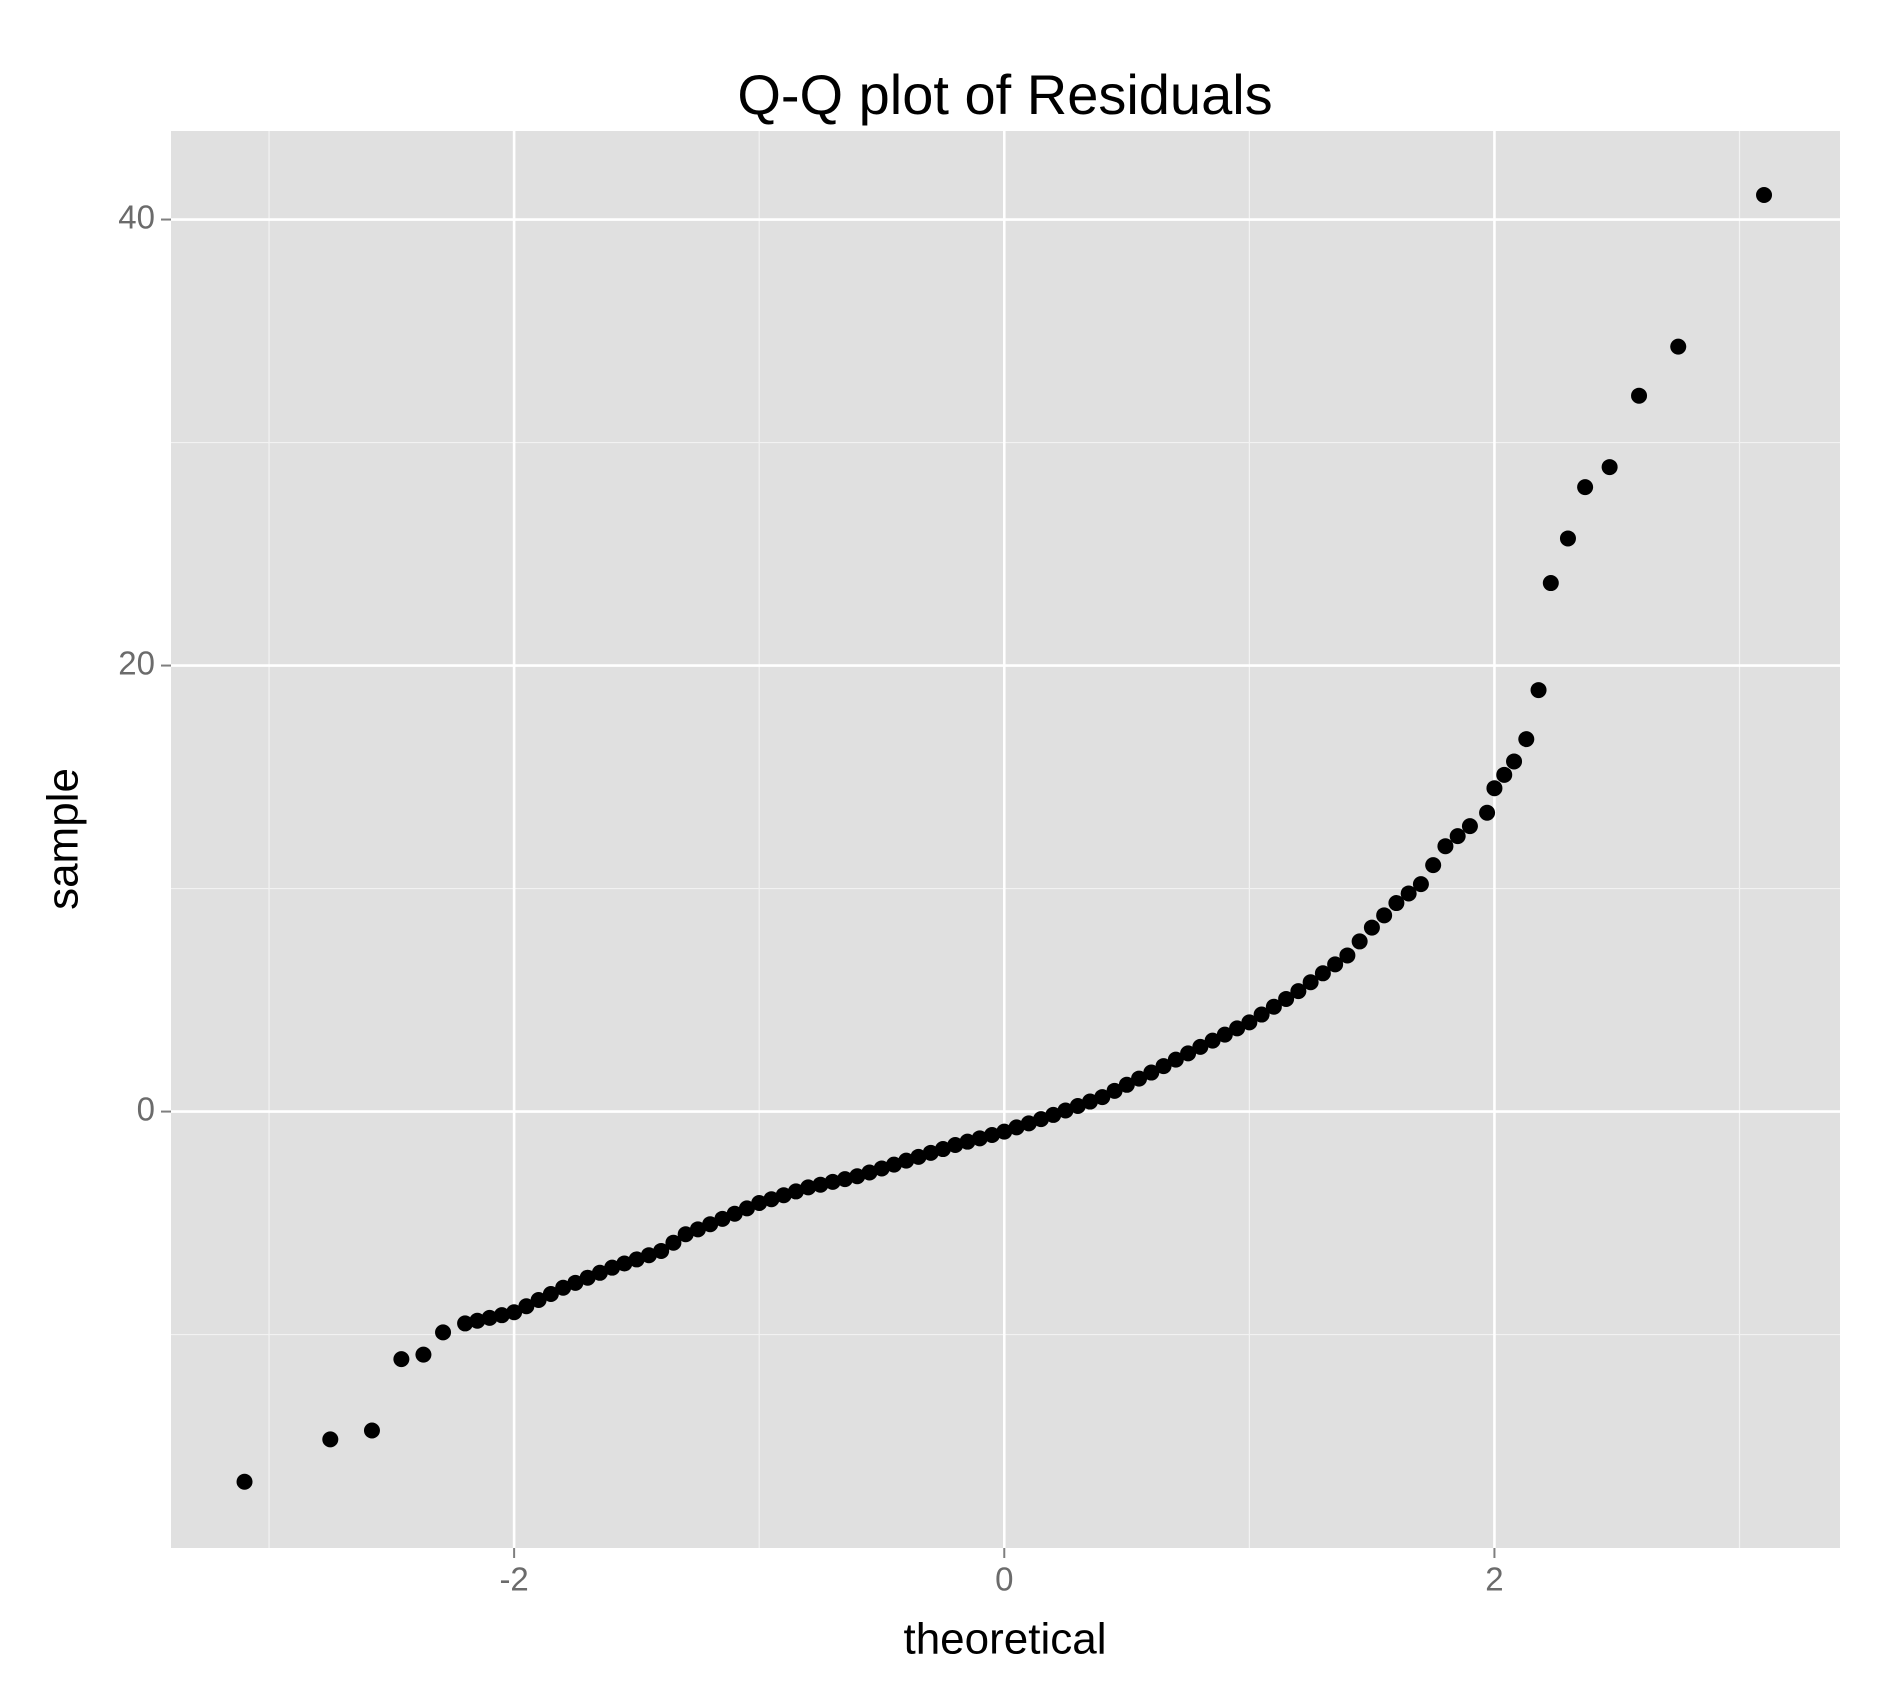 The width and height of the screenshot is (1891, 1695). I want to click on chart-title: Q-Q plot of Residuals, so click(1004, 94).